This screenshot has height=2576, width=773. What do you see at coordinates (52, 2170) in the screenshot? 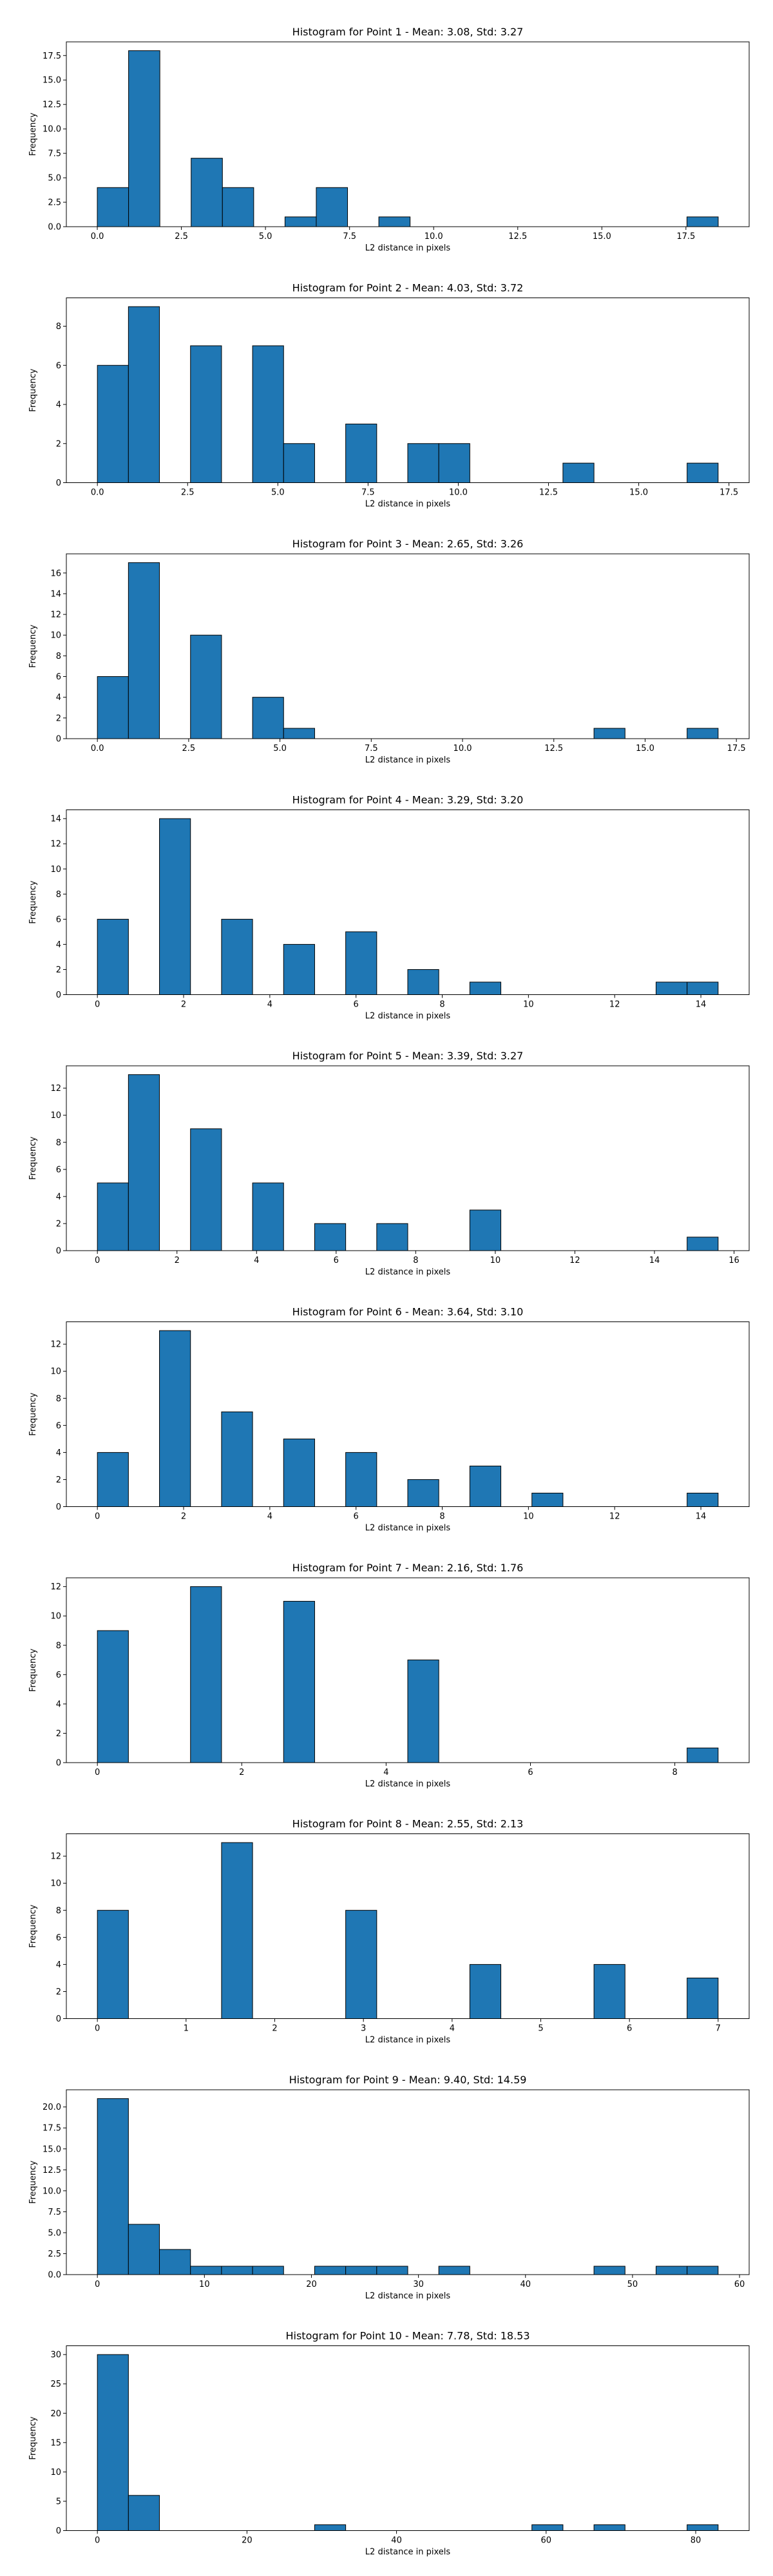
I see `histogram-9-y-tick-label: 12.5` at bounding box center [52, 2170].